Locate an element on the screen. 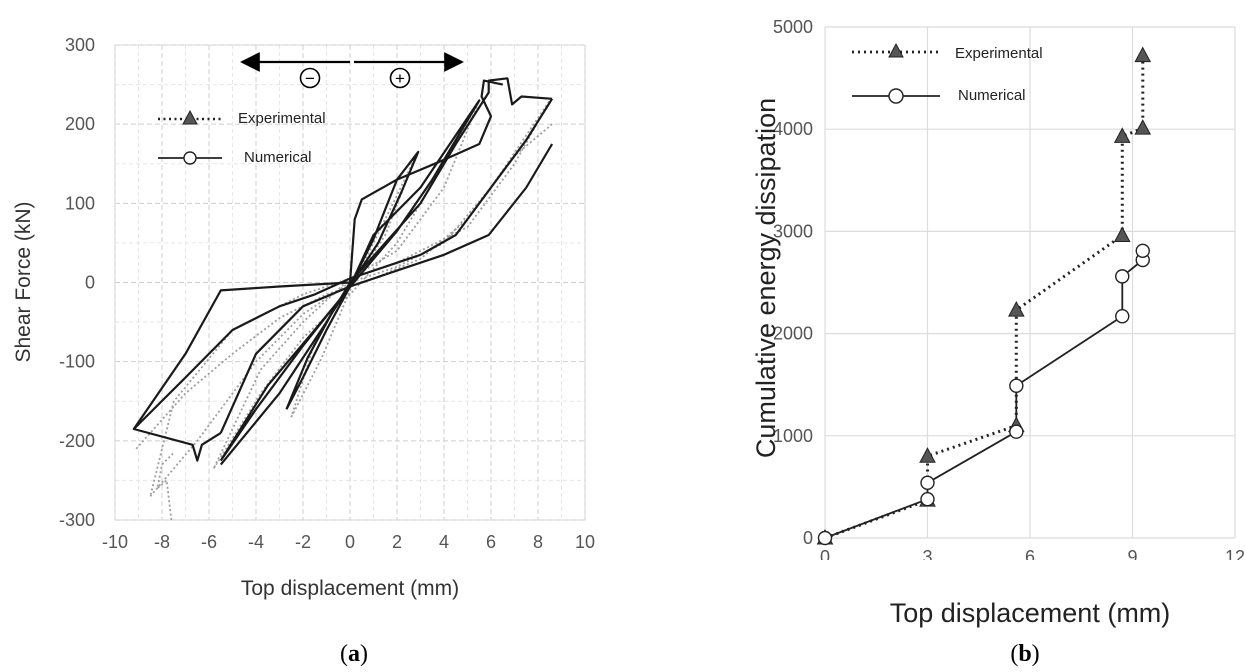 This screenshot has height=672, width=1245. chart-b-y-axis-label: Cumulative energy dissipation is located at coordinates (766, 278).